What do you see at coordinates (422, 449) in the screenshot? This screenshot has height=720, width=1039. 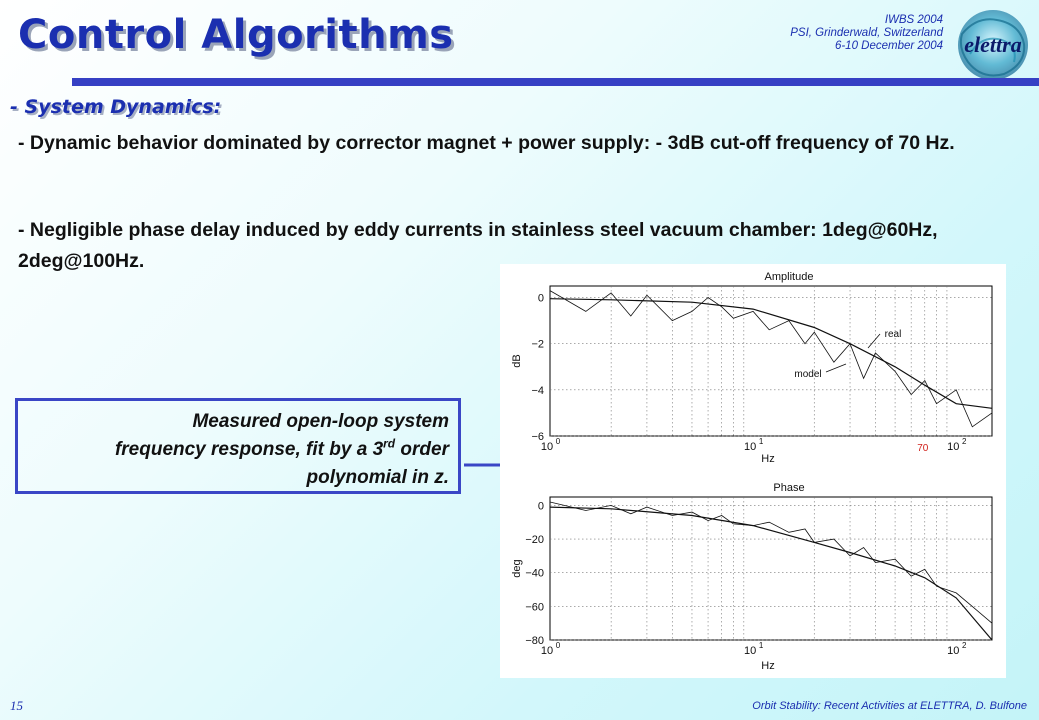 I see `caption-line2-end: order` at bounding box center [422, 449].